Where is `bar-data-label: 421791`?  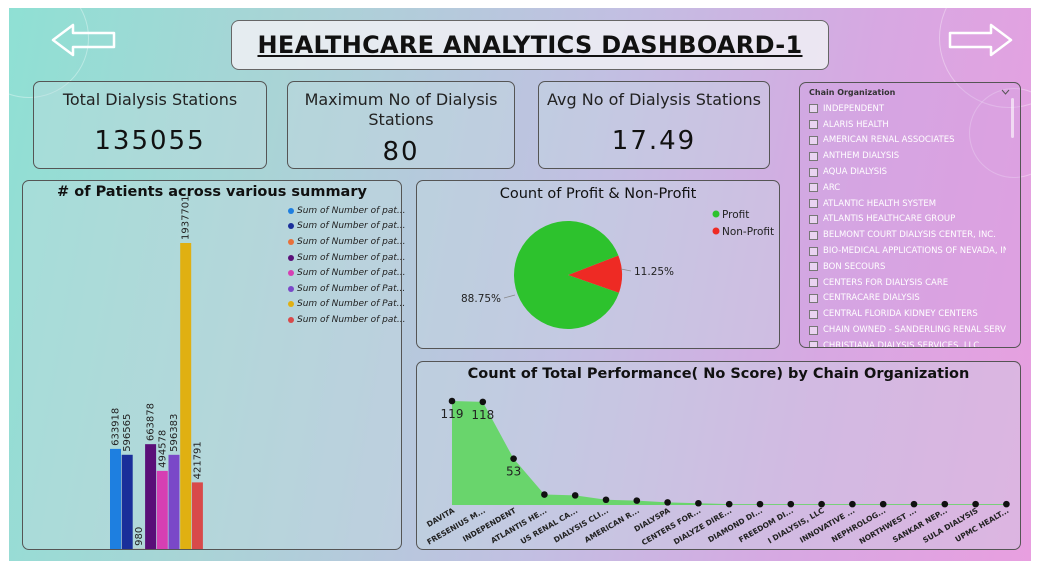 bar-data-label: 421791 is located at coordinates (197, 460).